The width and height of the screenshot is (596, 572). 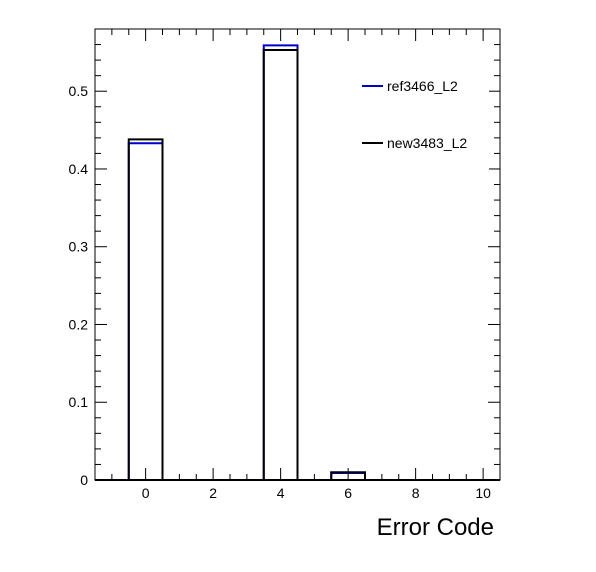 I want to click on legend: ref3466_L2 new3483_L2, so click(x=422, y=116).